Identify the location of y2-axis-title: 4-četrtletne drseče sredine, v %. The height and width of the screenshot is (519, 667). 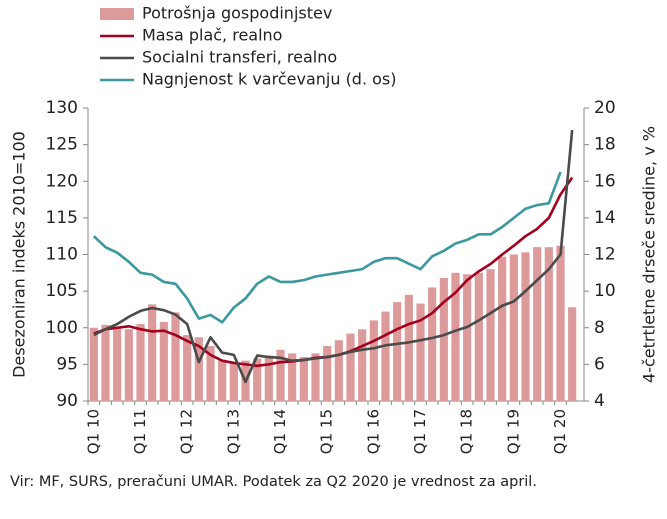
(649, 254).